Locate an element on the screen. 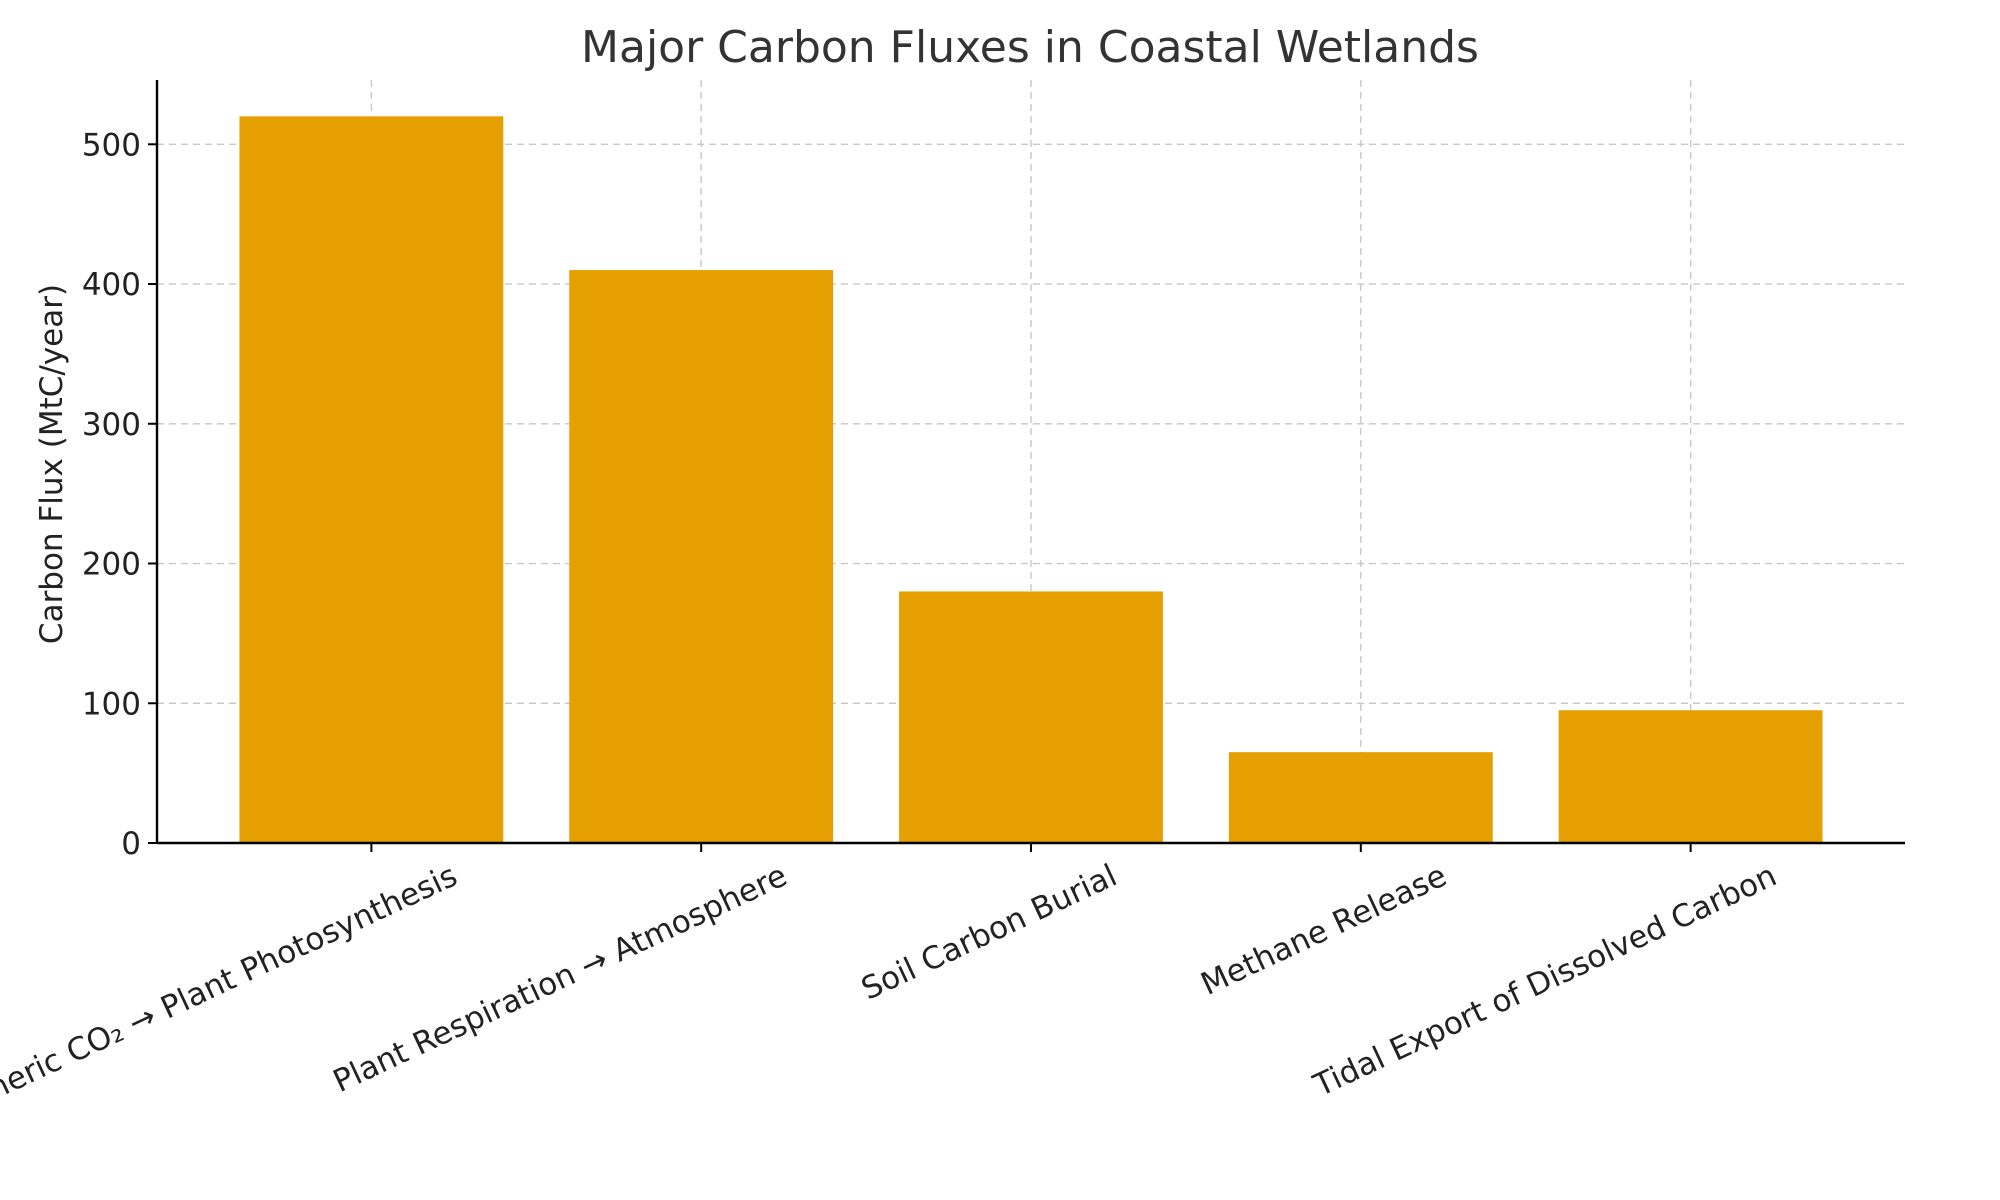 This screenshot has width=2000, height=1200. y-axis-label: Carbon Flux (MtC/year) is located at coordinates (52, 464).